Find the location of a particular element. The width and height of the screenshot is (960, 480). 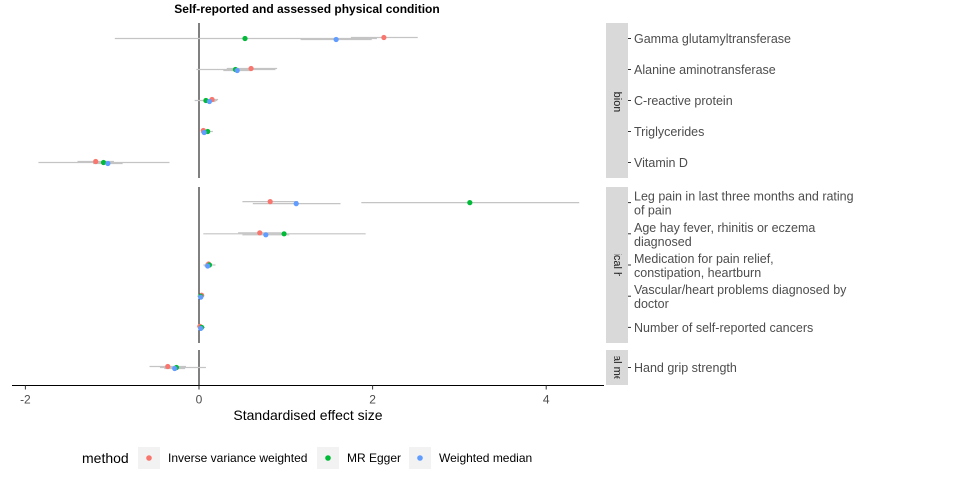

forest-row: Vitamin D is located at coordinates (363, 163).